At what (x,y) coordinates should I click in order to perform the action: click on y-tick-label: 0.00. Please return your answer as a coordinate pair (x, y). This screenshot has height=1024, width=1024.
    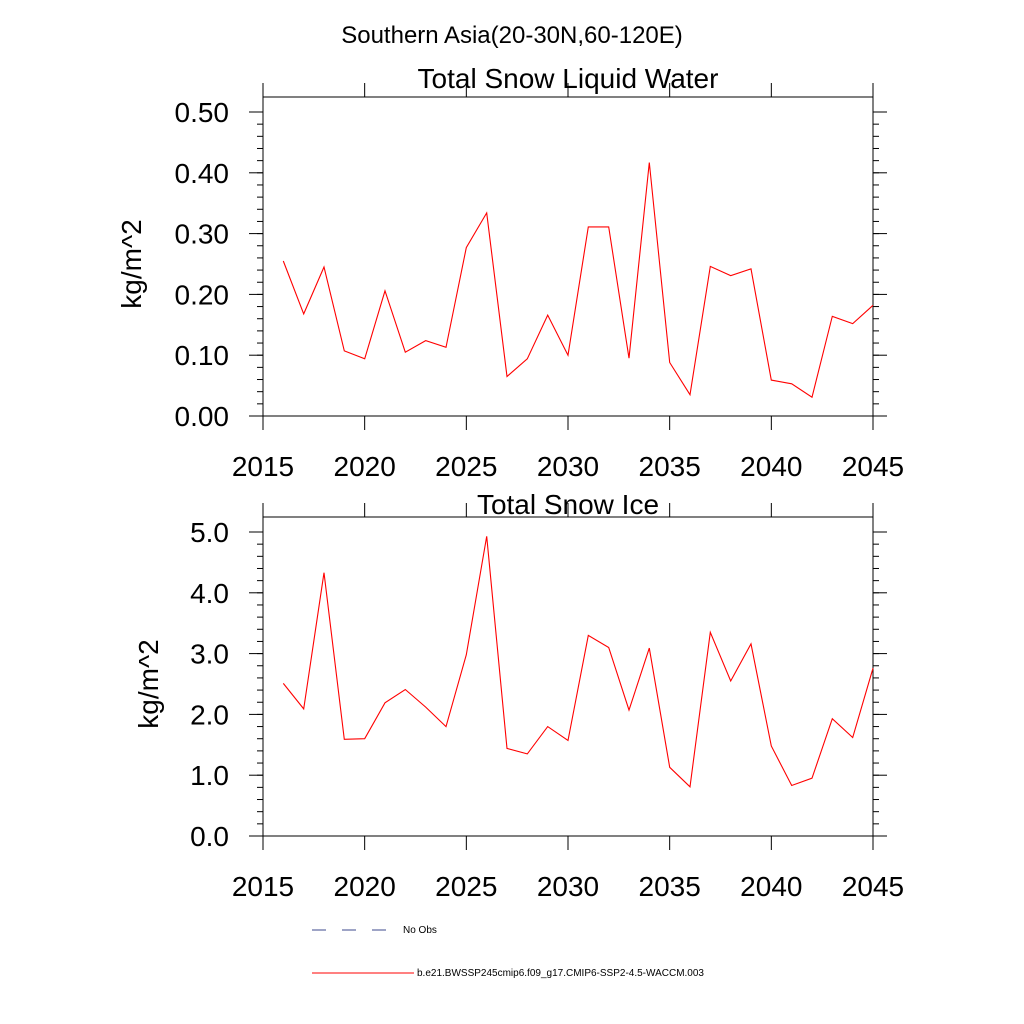
    Looking at the image, I should click on (202, 416).